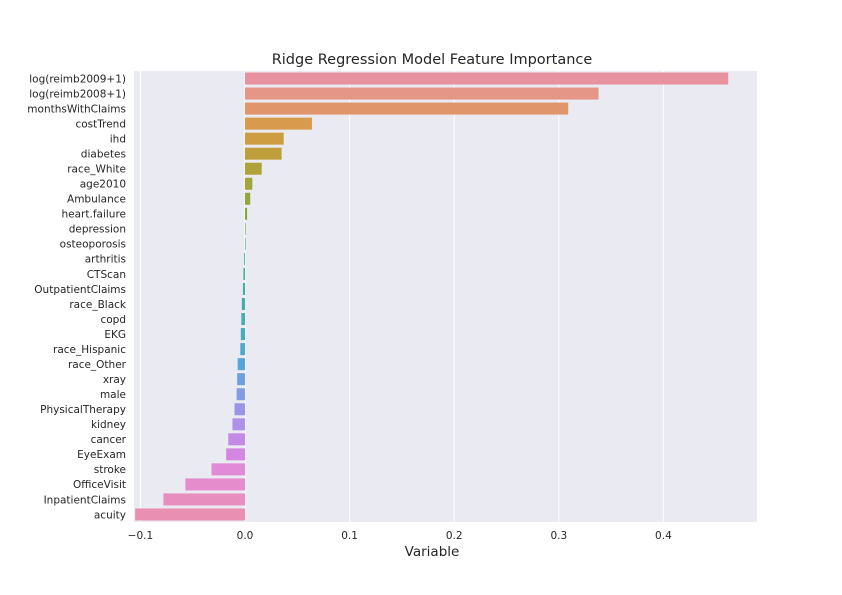 This screenshot has width=842, height=595. What do you see at coordinates (77, 94) in the screenshot?
I see `category-label: log(reimb2008+1)` at bounding box center [77, 94].